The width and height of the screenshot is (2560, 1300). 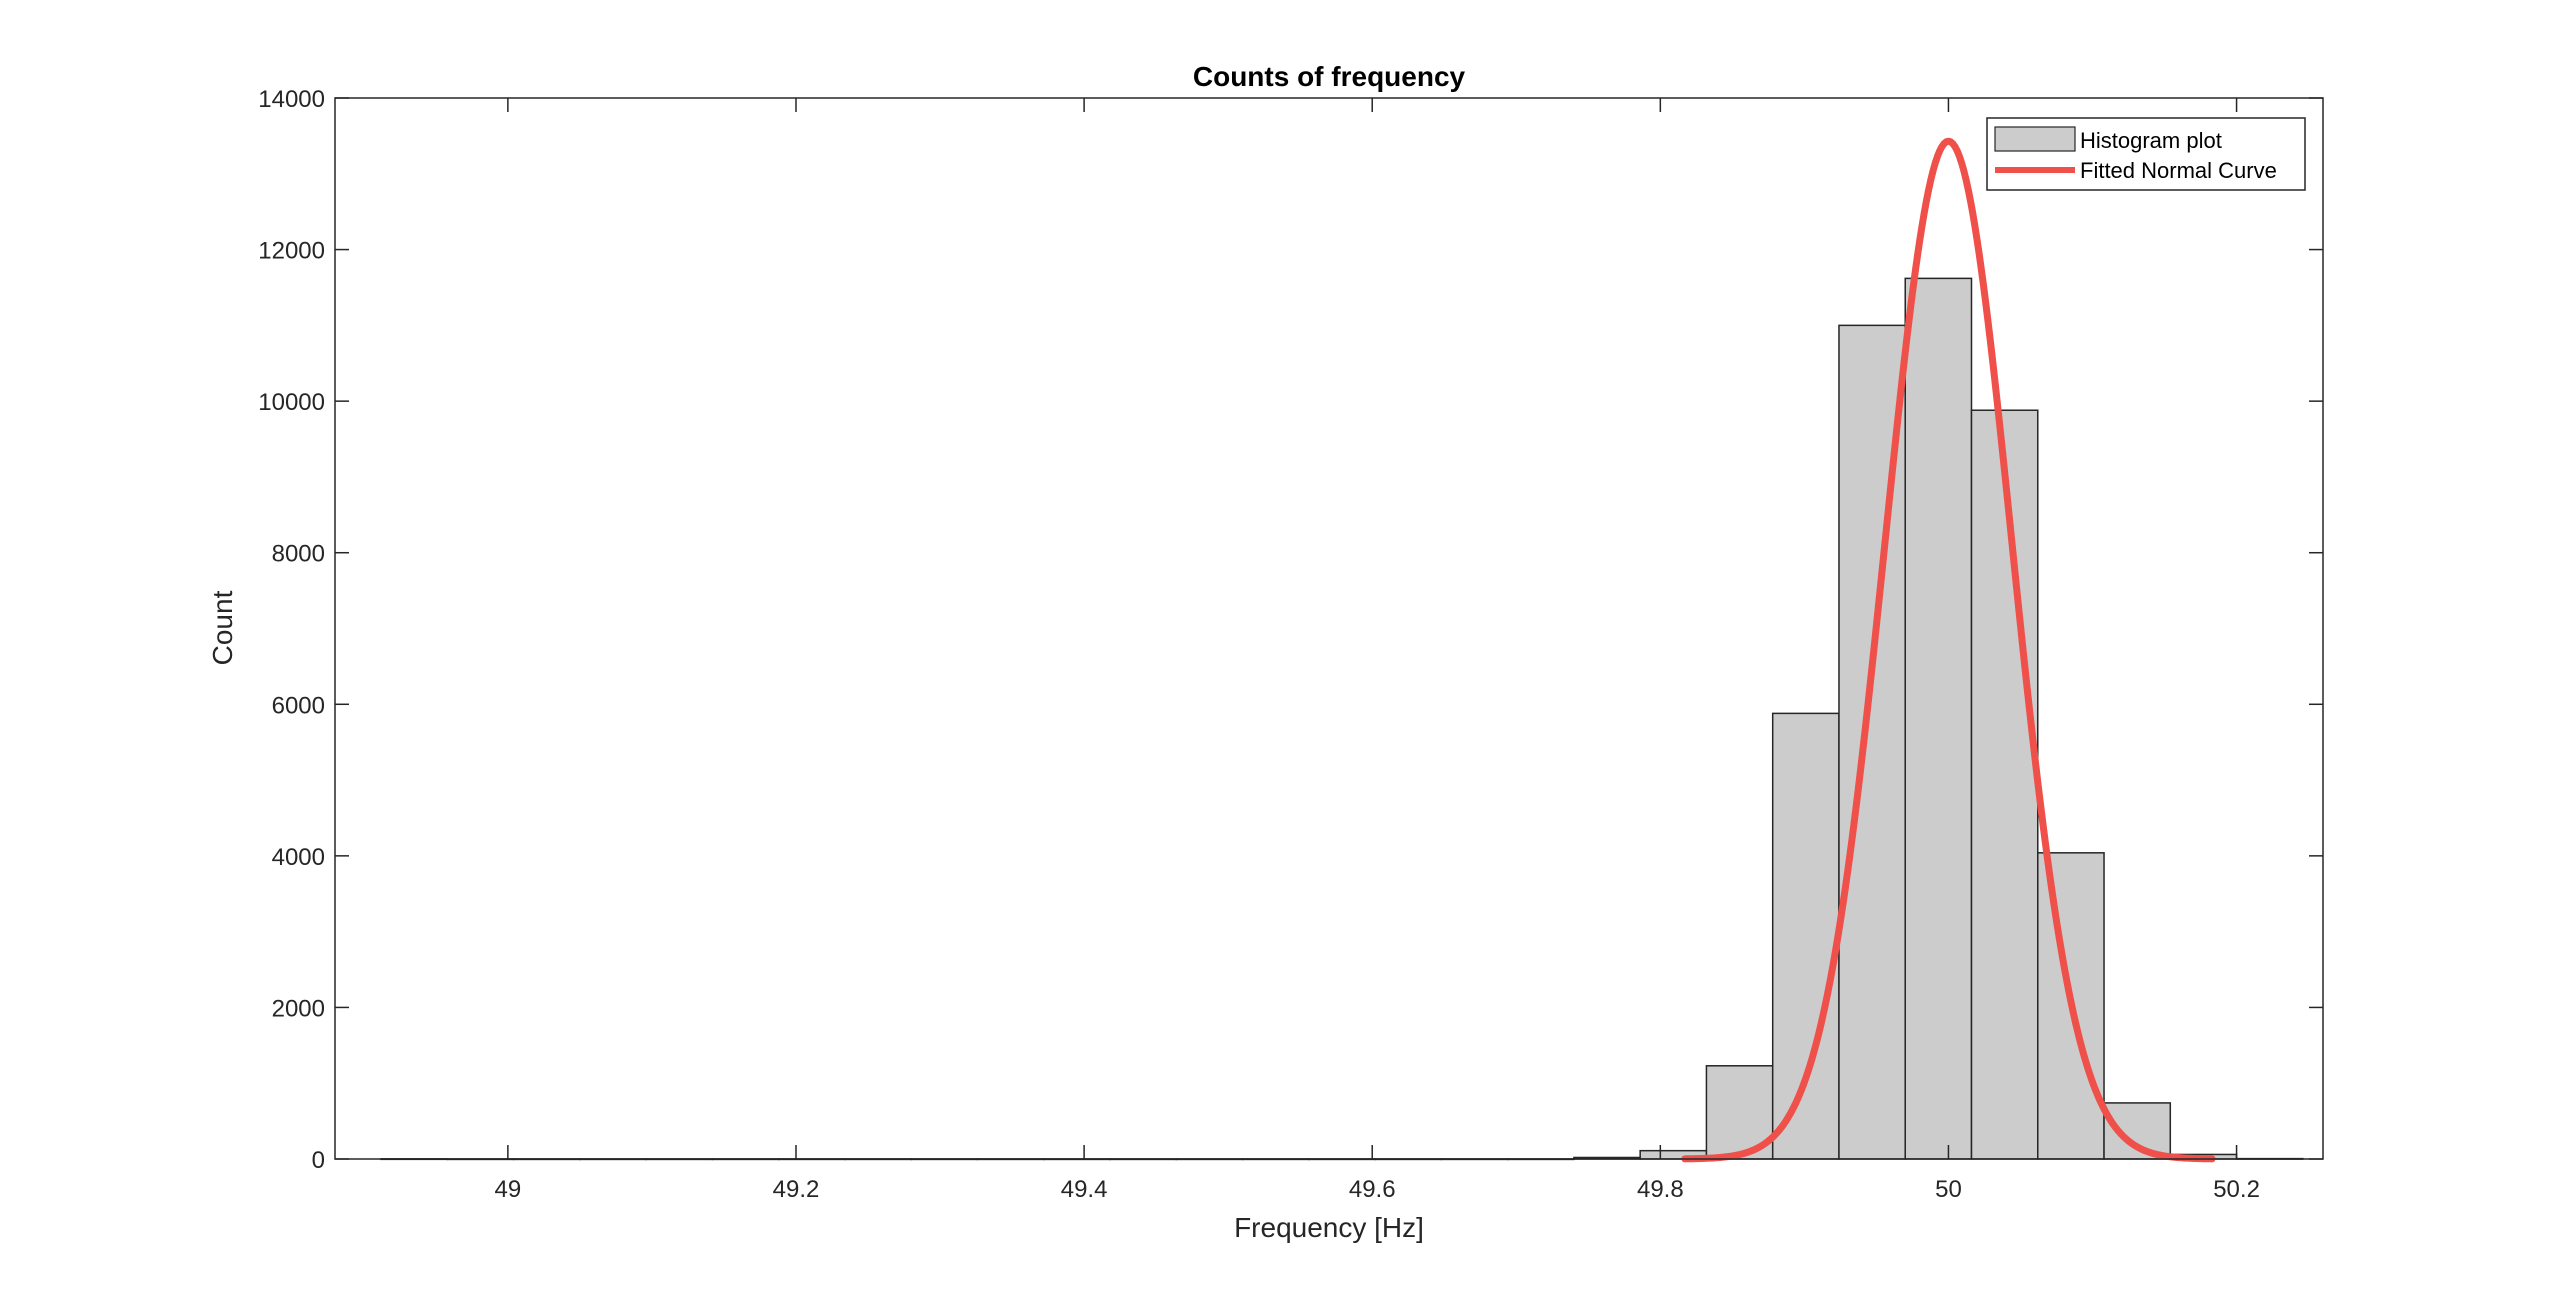 What do you see at coordinates (291, 251) in the screenshot?
I see `y-tick-label: 12000` at bounding box center [291, 251].